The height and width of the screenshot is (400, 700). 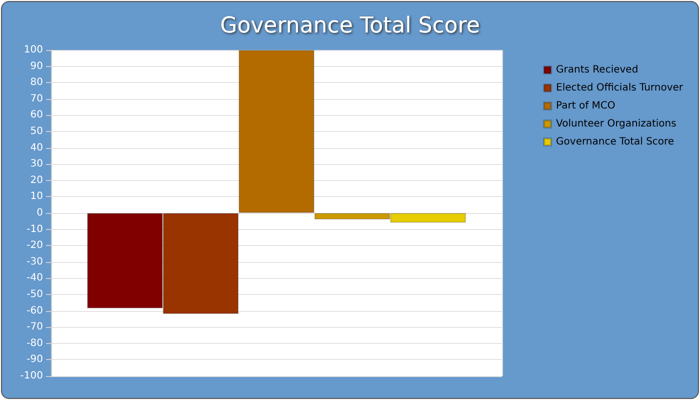 I want to click on y-tick-label: 10, so click(x=36, y=196).